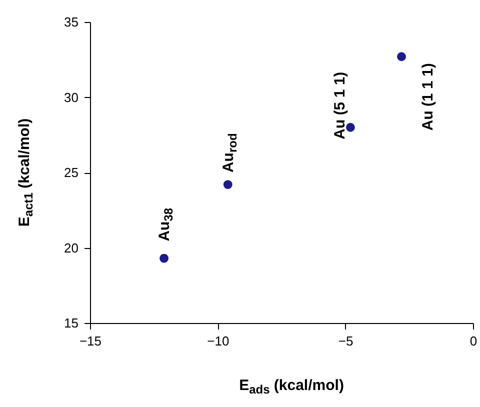  What do you see at coordinates (230, 153) in the screenshot?
I see `annotation: Aurod` at bounding box center [230, 153].